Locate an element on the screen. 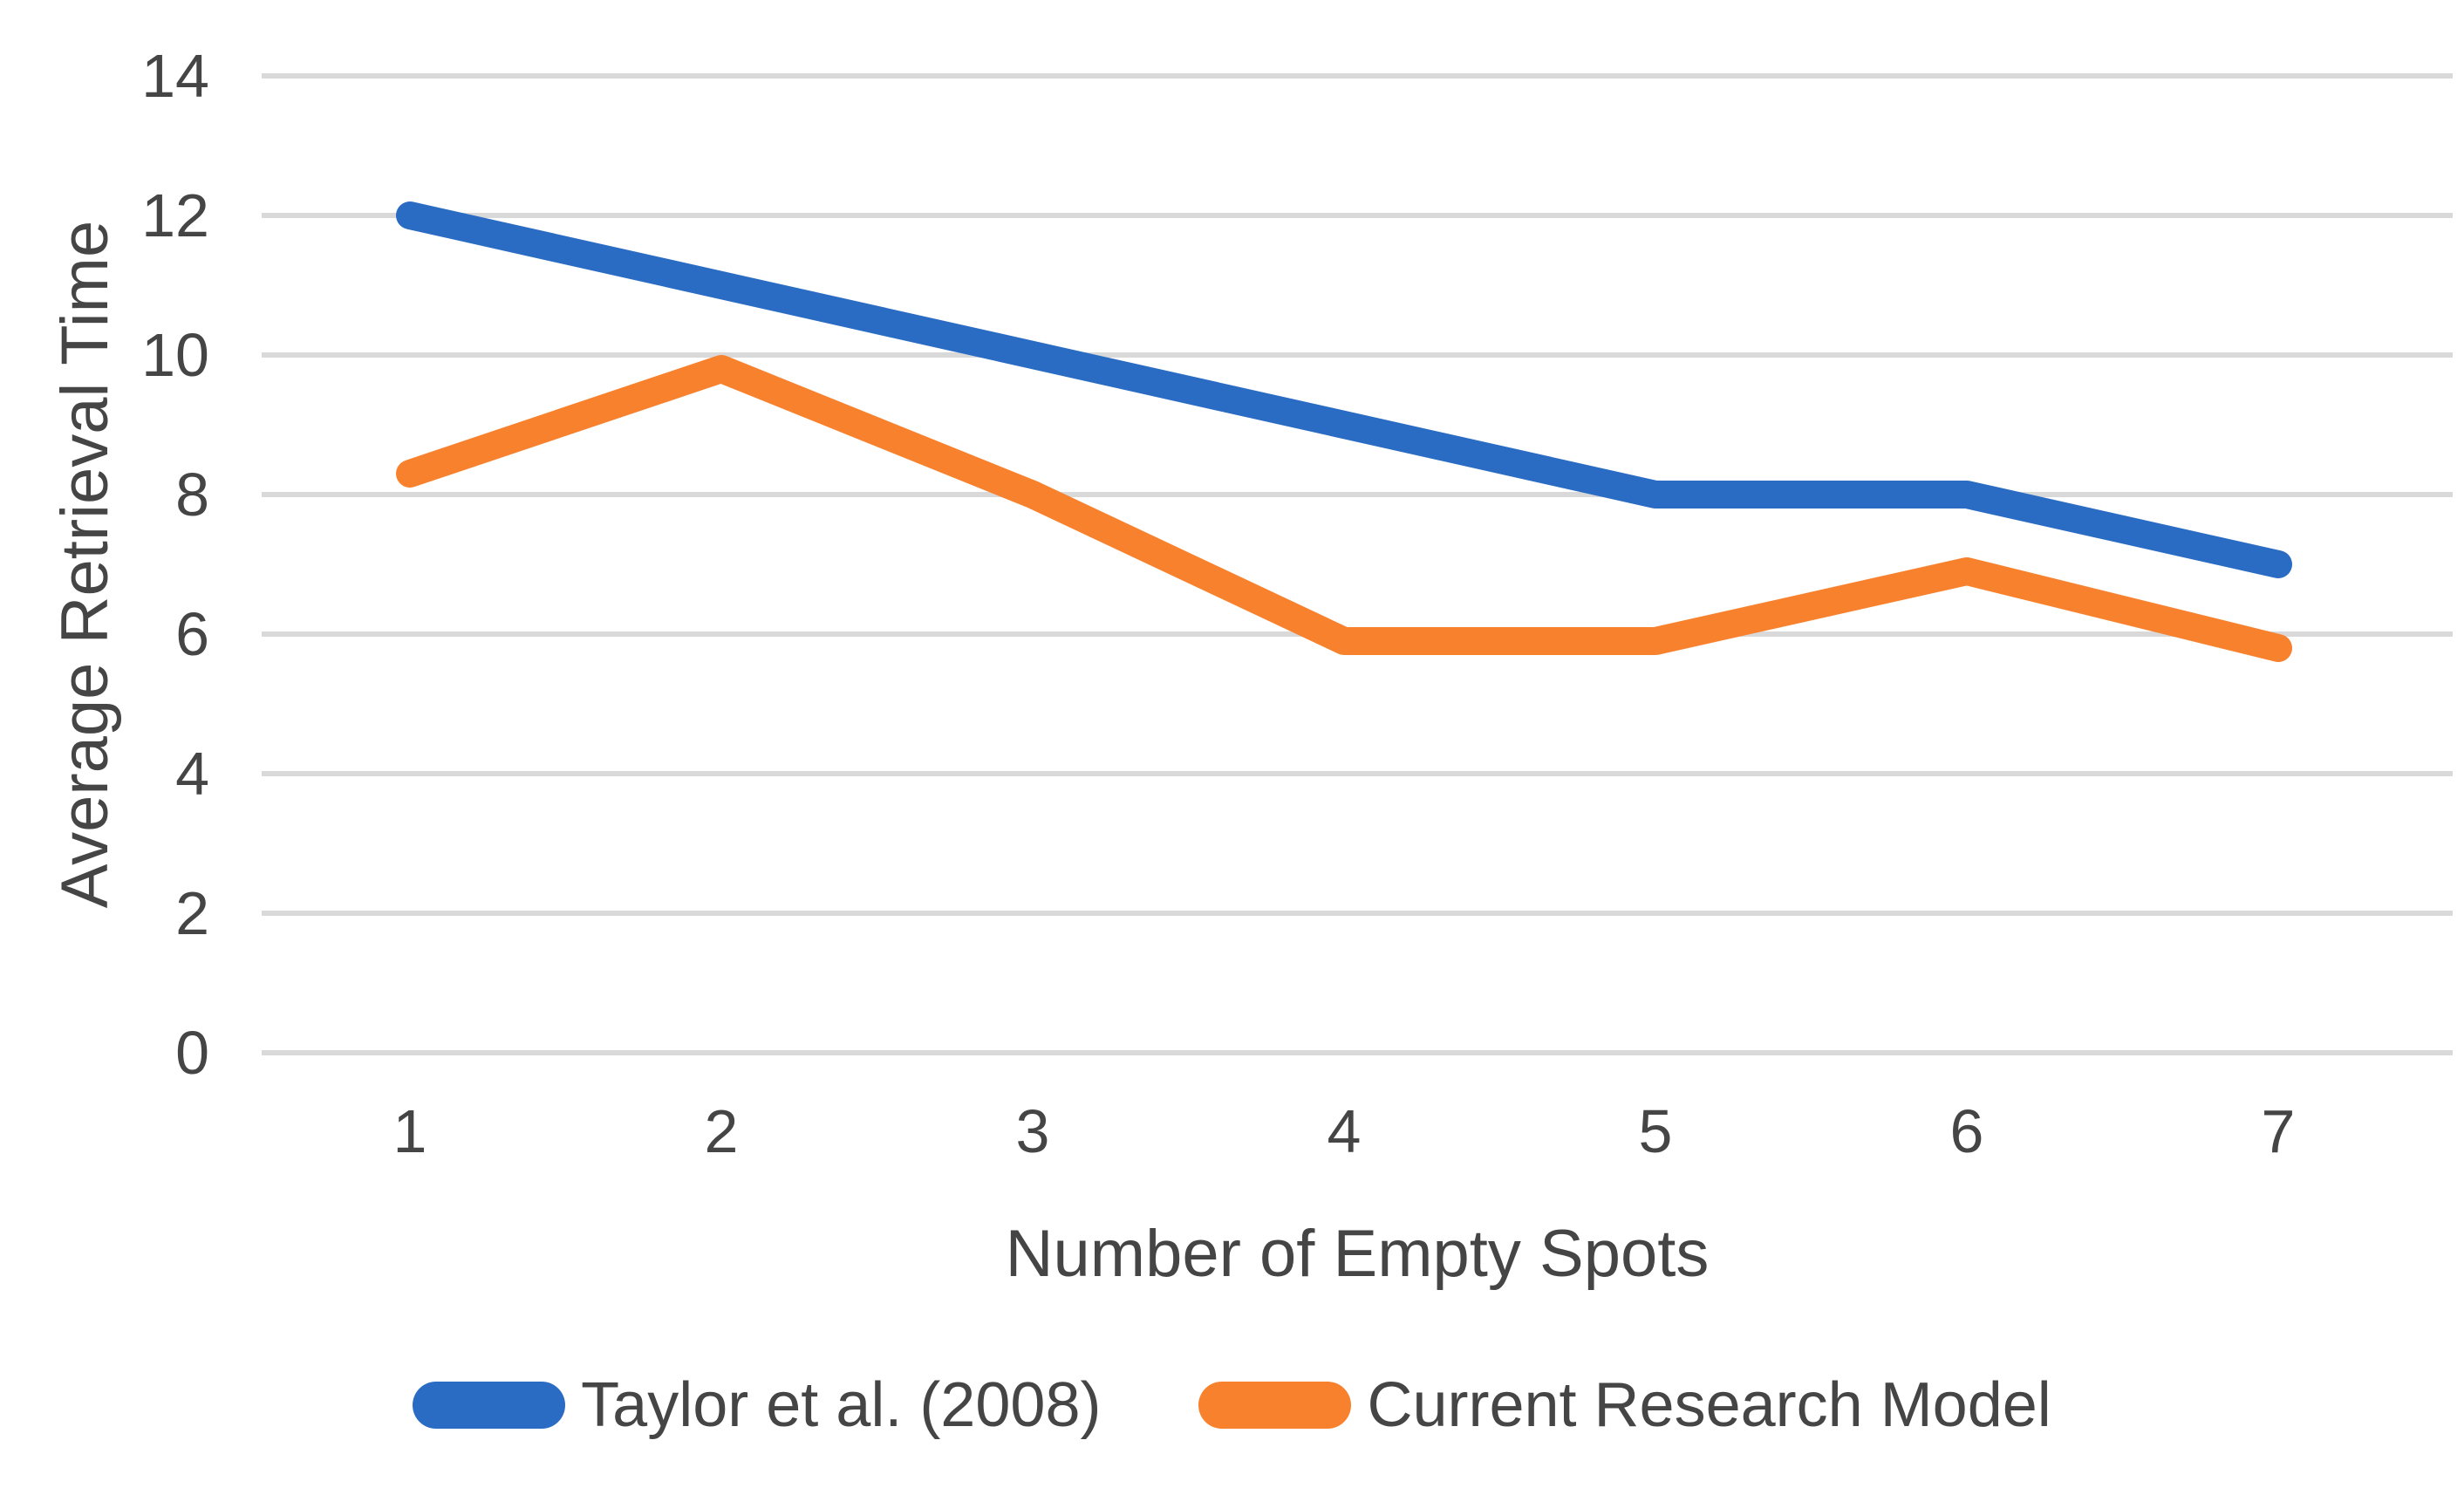  y-tick-label: 12 is located at coordinates (175, 215).